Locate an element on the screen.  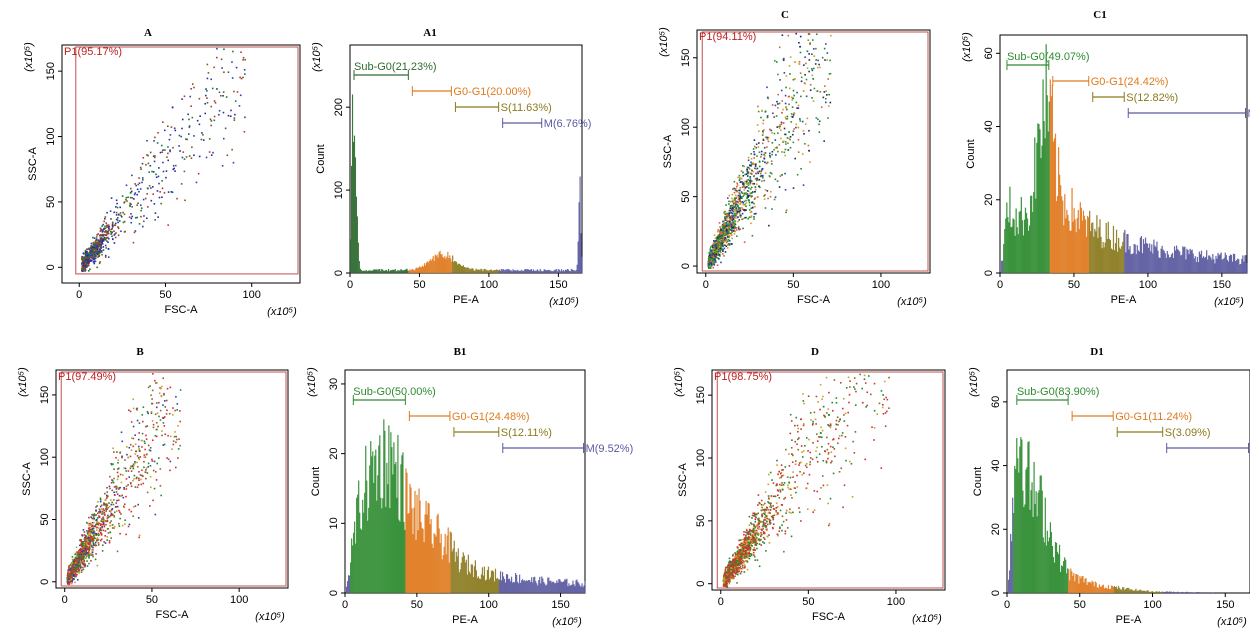
x-tick-label: 0 is located at coordinates (706, 285).